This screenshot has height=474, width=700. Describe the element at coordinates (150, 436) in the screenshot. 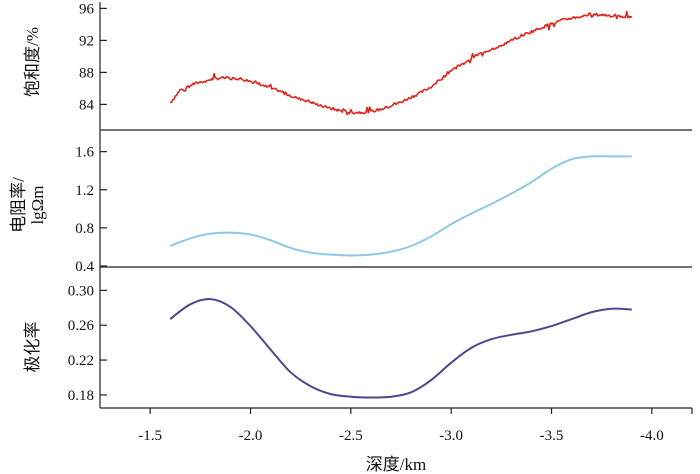

I see `x-tick-label-0: -1.5` at that location.